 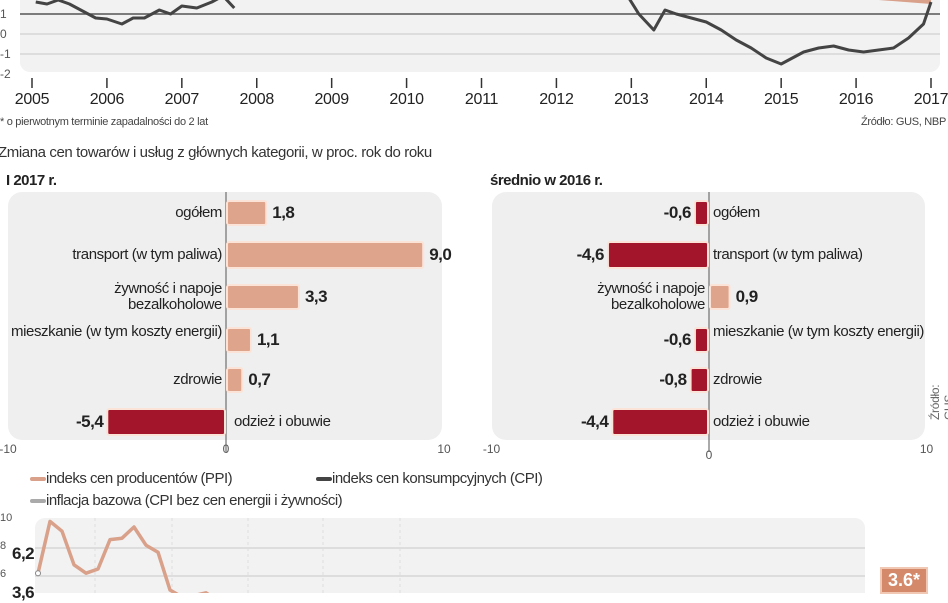 I want to click on panel-title-left: I 2017 r., so click(x=31, y=180).